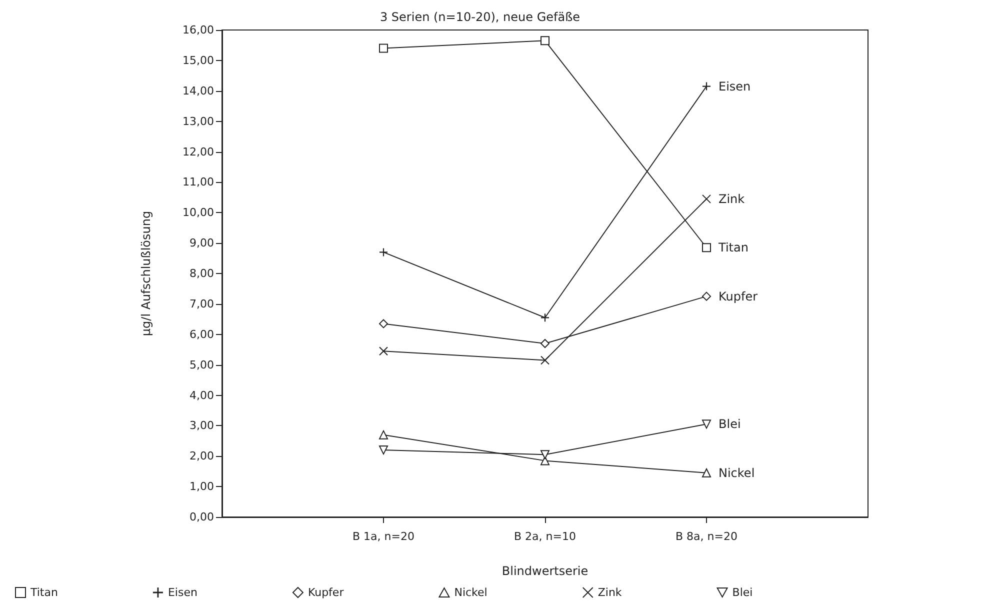  What do you see at coordinates (731, 199) in the screenshot?
I see `text: Zink` at bounding box center [731, 199].